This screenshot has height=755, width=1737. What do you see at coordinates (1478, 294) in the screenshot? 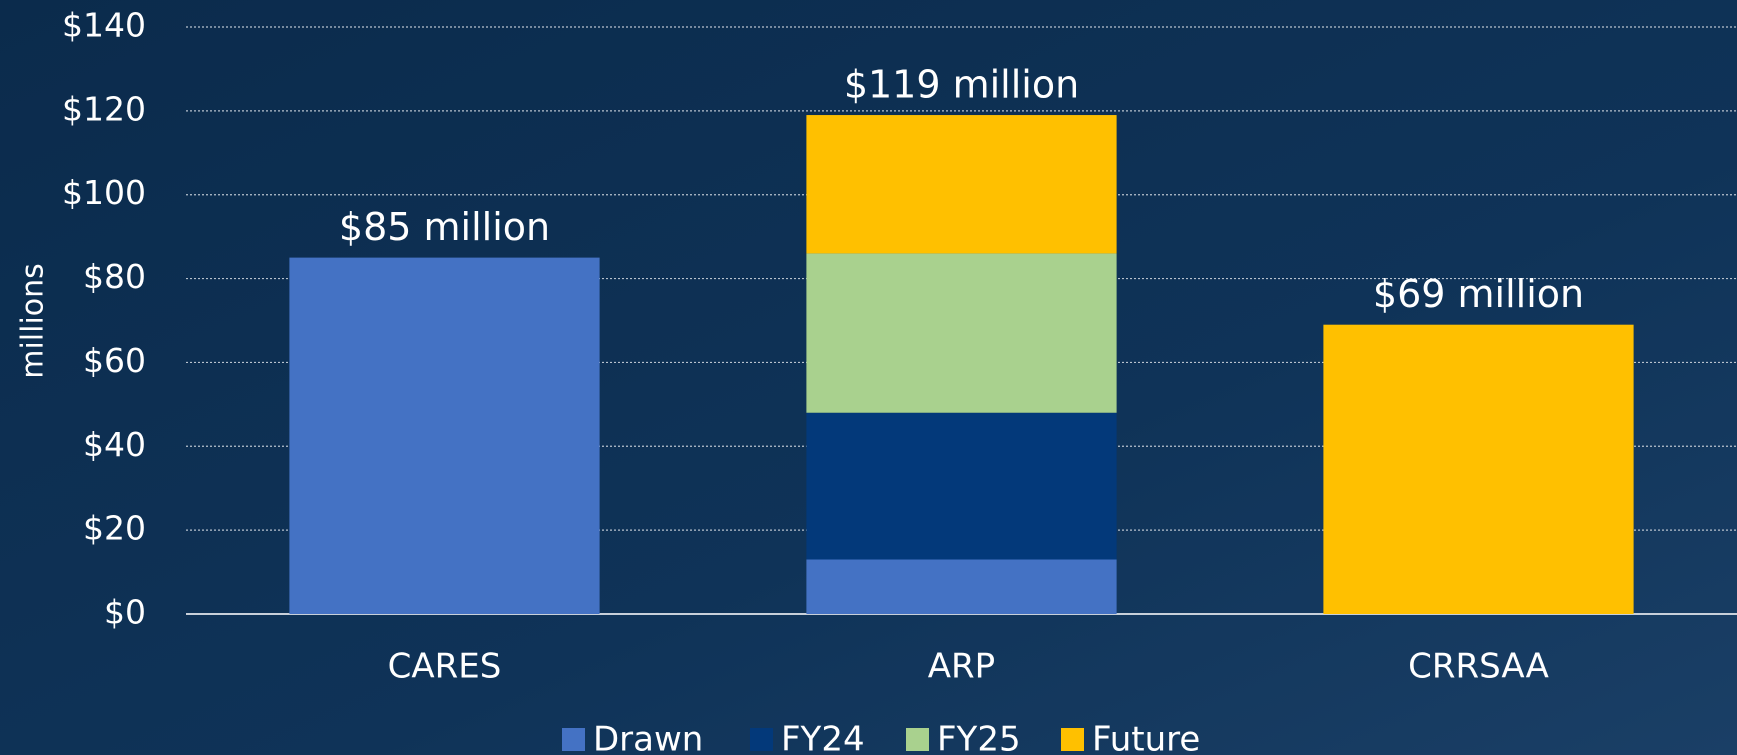
I see `total-label: $69 million` at bounding box center [1478, 294].